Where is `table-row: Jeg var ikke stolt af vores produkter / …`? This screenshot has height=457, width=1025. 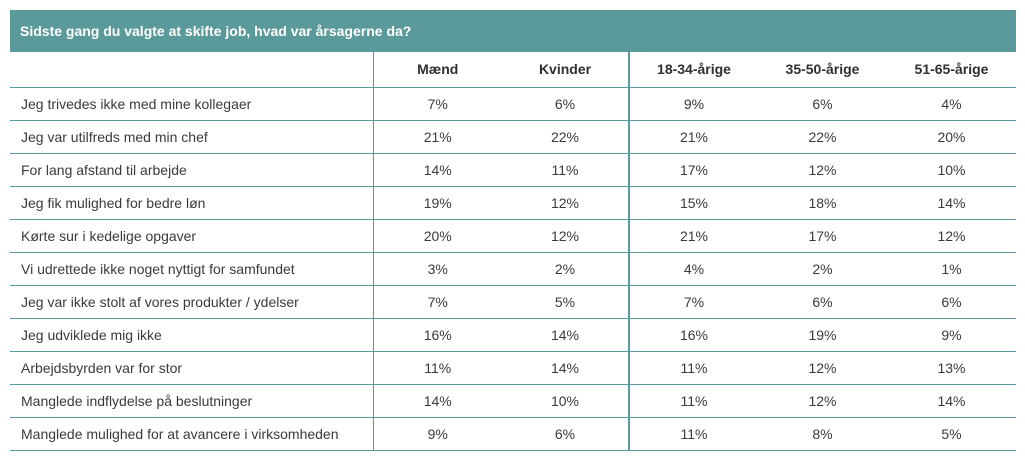 table-row: Jeg var ikke stolt af vores produkter / … is located at coordinates (513, 302).